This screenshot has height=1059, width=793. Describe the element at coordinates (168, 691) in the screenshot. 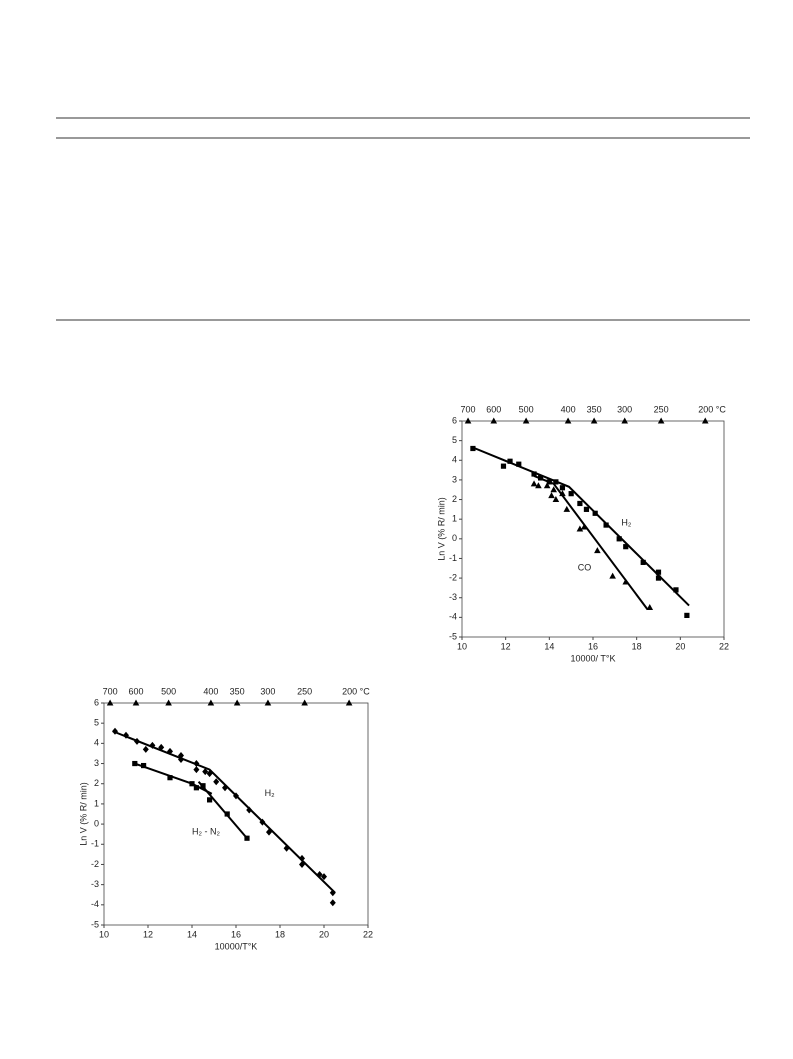

I see `x2-tick-label: 500` at that location.